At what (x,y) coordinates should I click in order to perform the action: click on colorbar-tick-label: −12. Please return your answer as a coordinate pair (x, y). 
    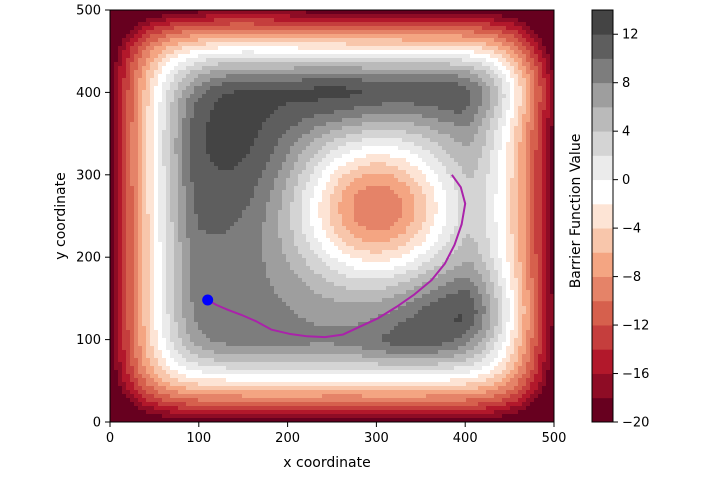
    Looking at the image, I should click on (635, 326).